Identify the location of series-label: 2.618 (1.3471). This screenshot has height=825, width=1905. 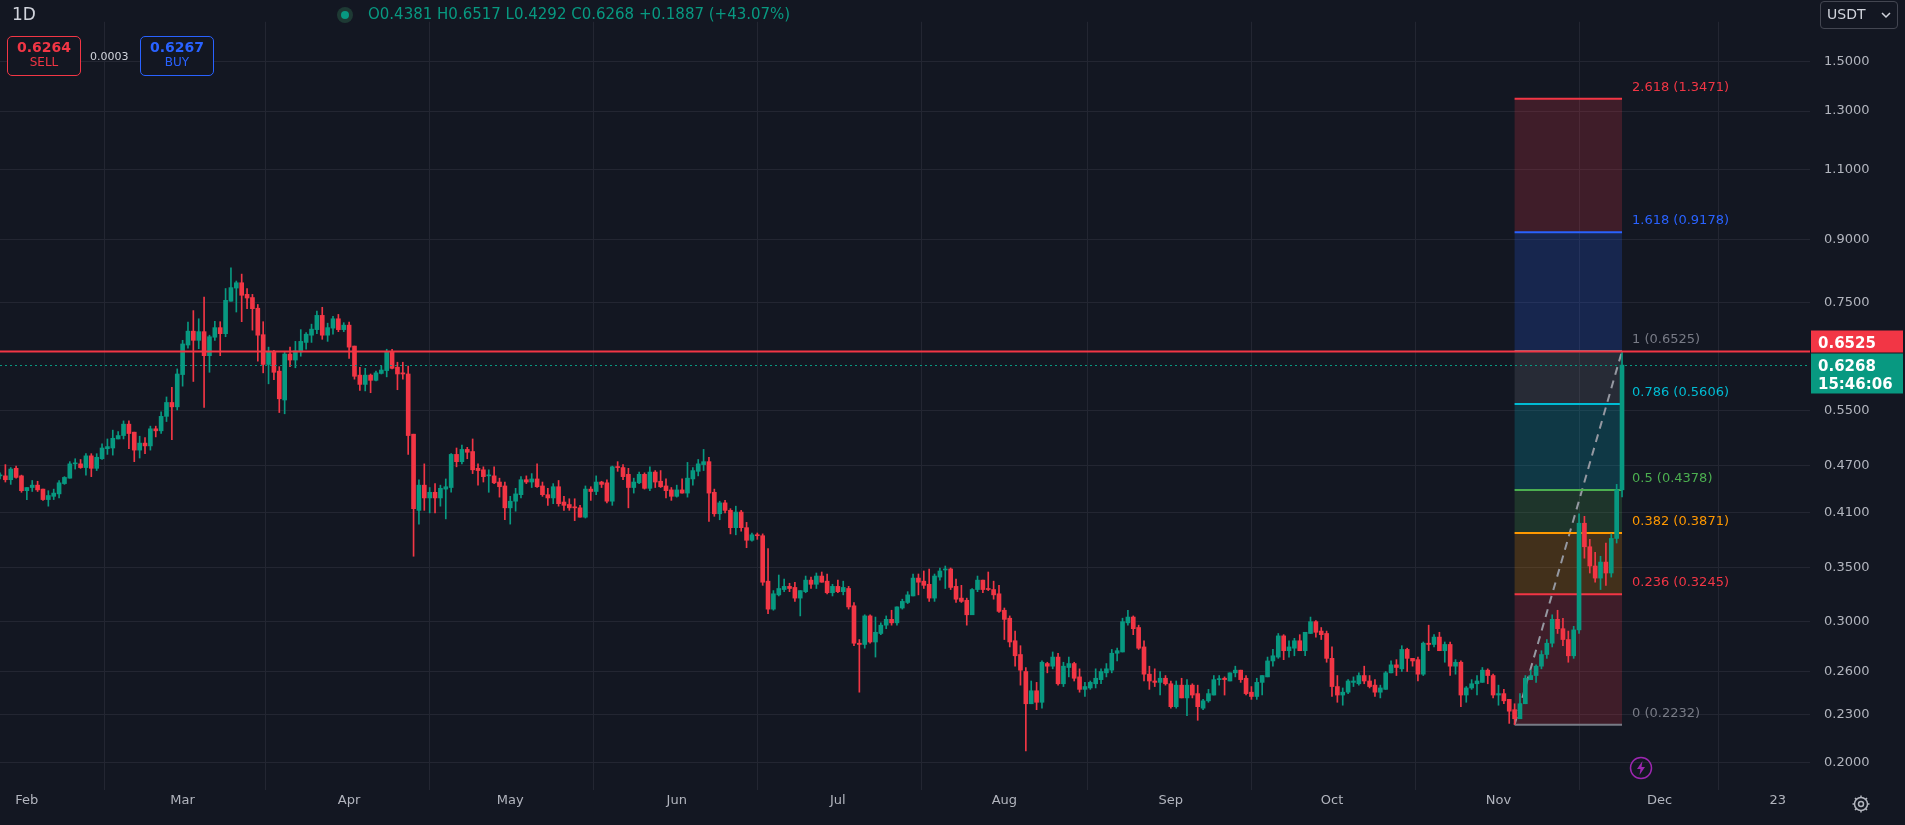
(1680, 86).